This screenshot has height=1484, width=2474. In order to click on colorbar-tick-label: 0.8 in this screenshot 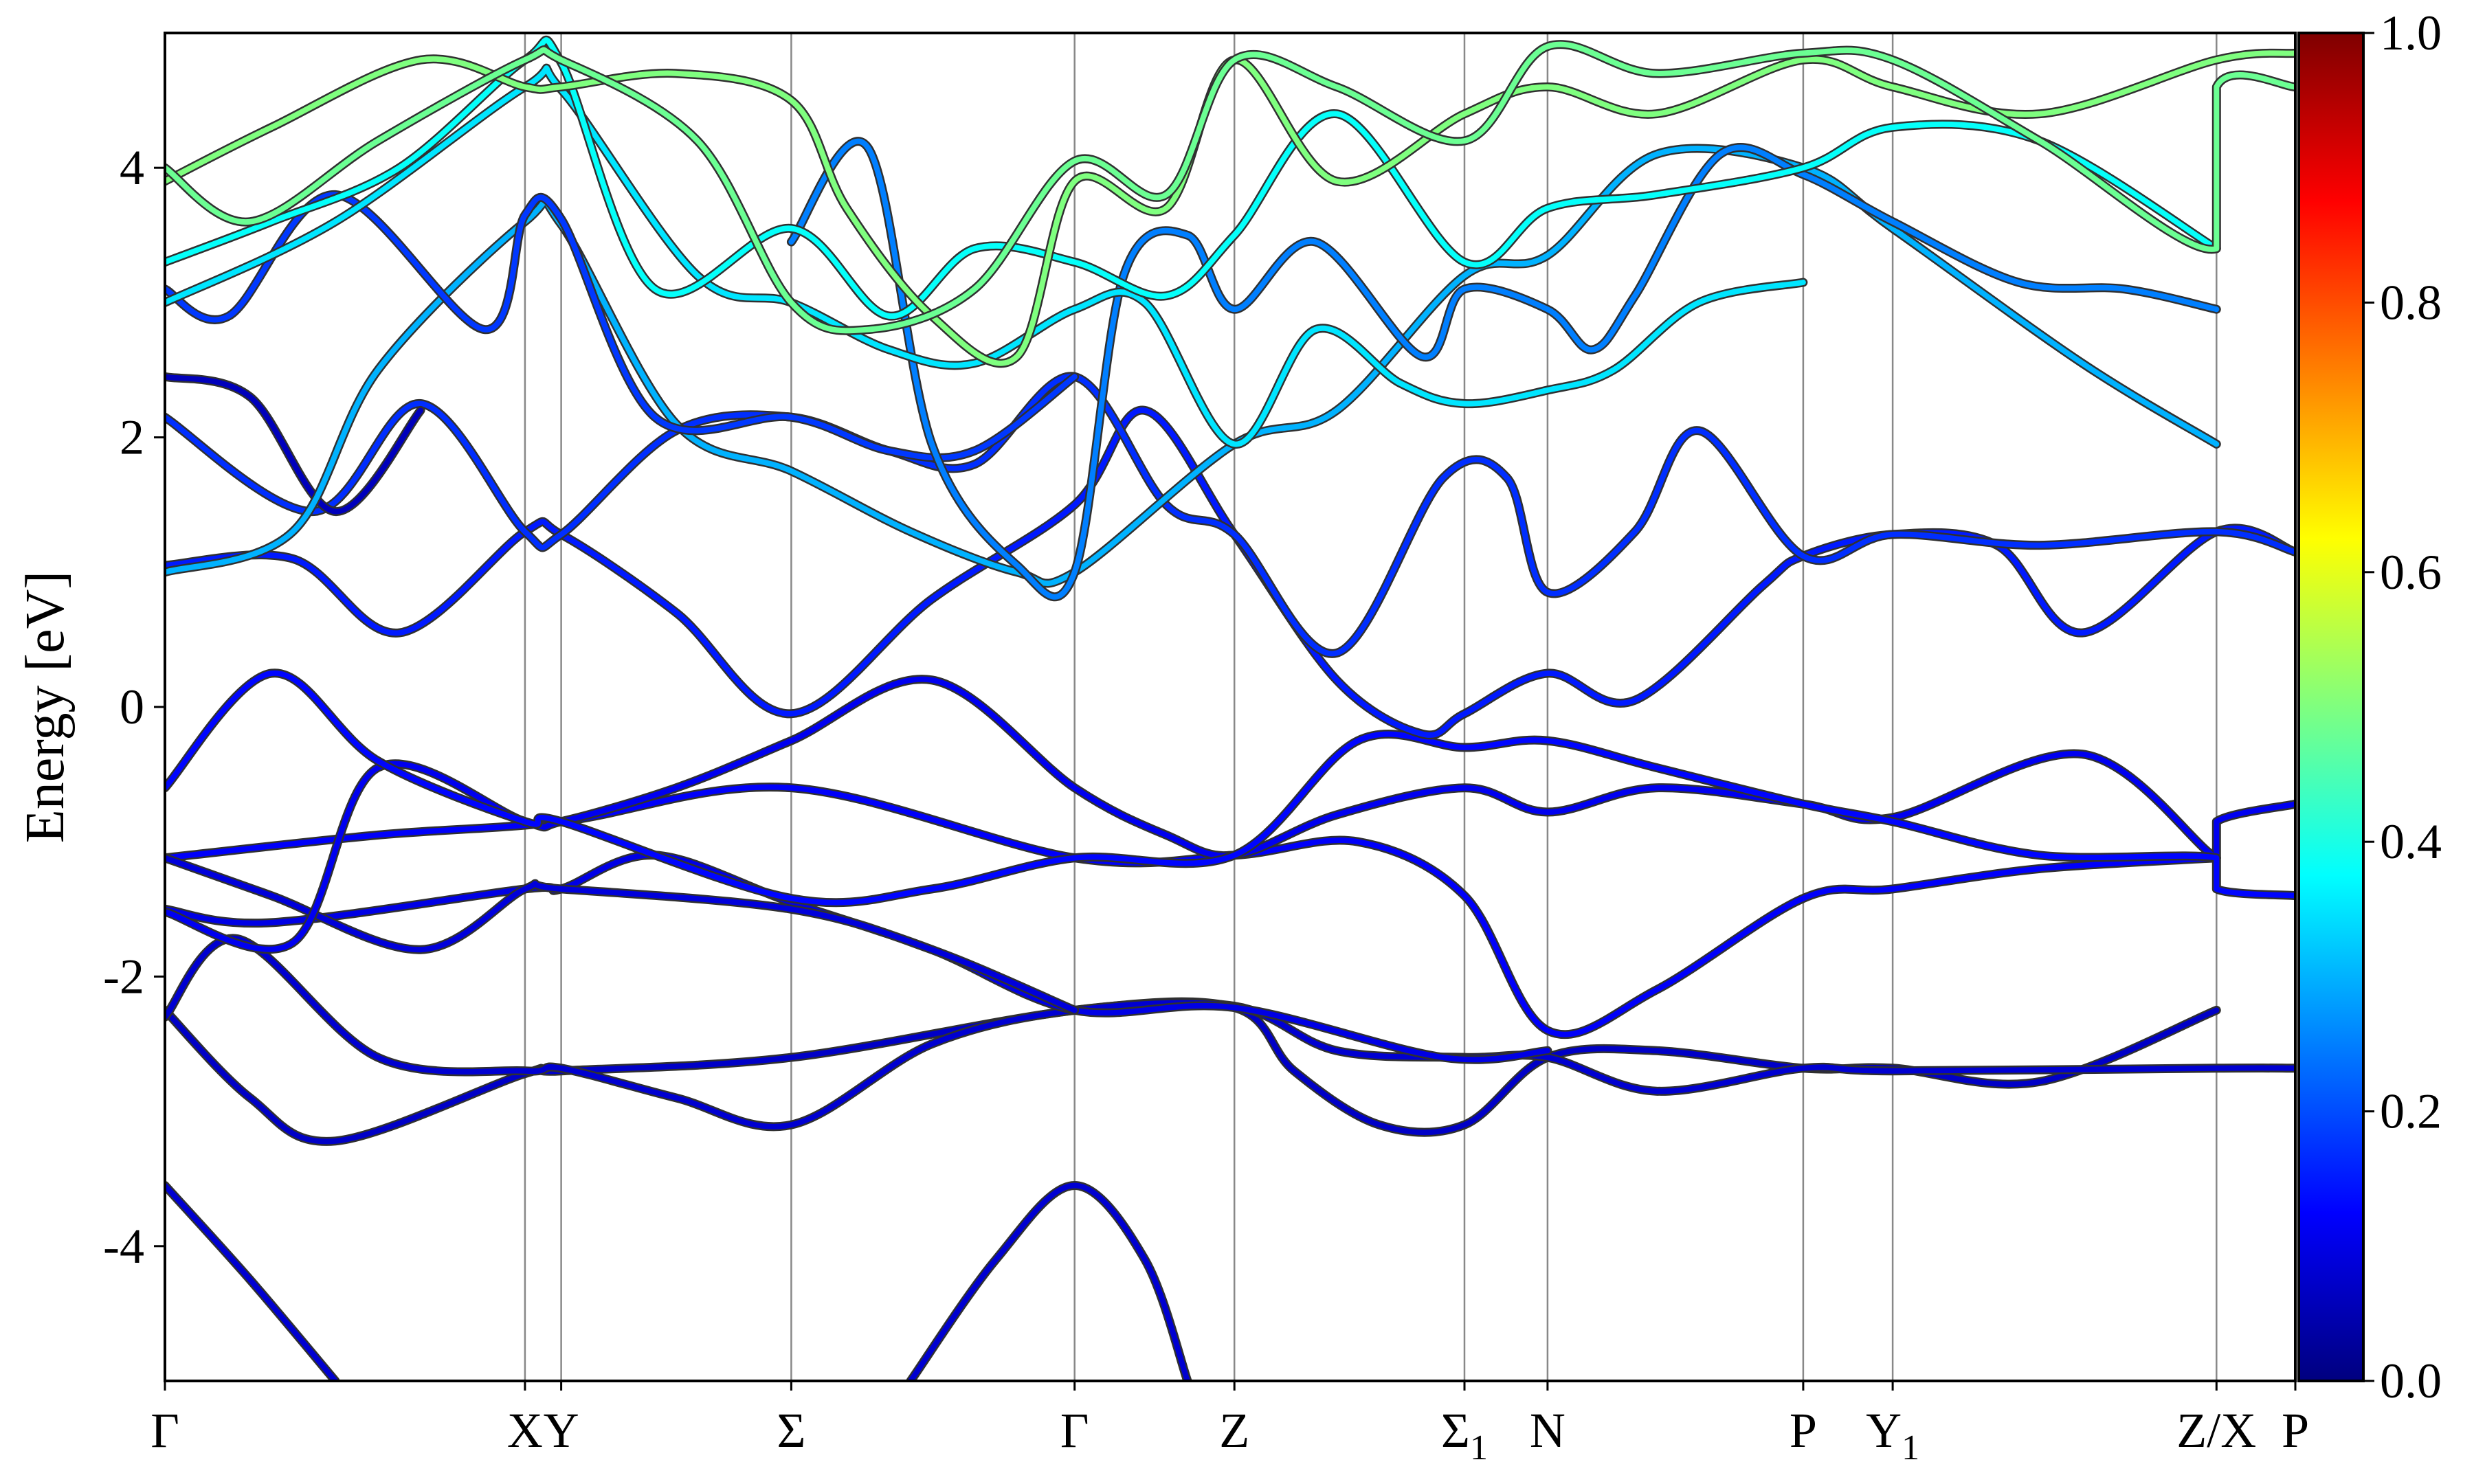, I will do `click(2411, 302)`.